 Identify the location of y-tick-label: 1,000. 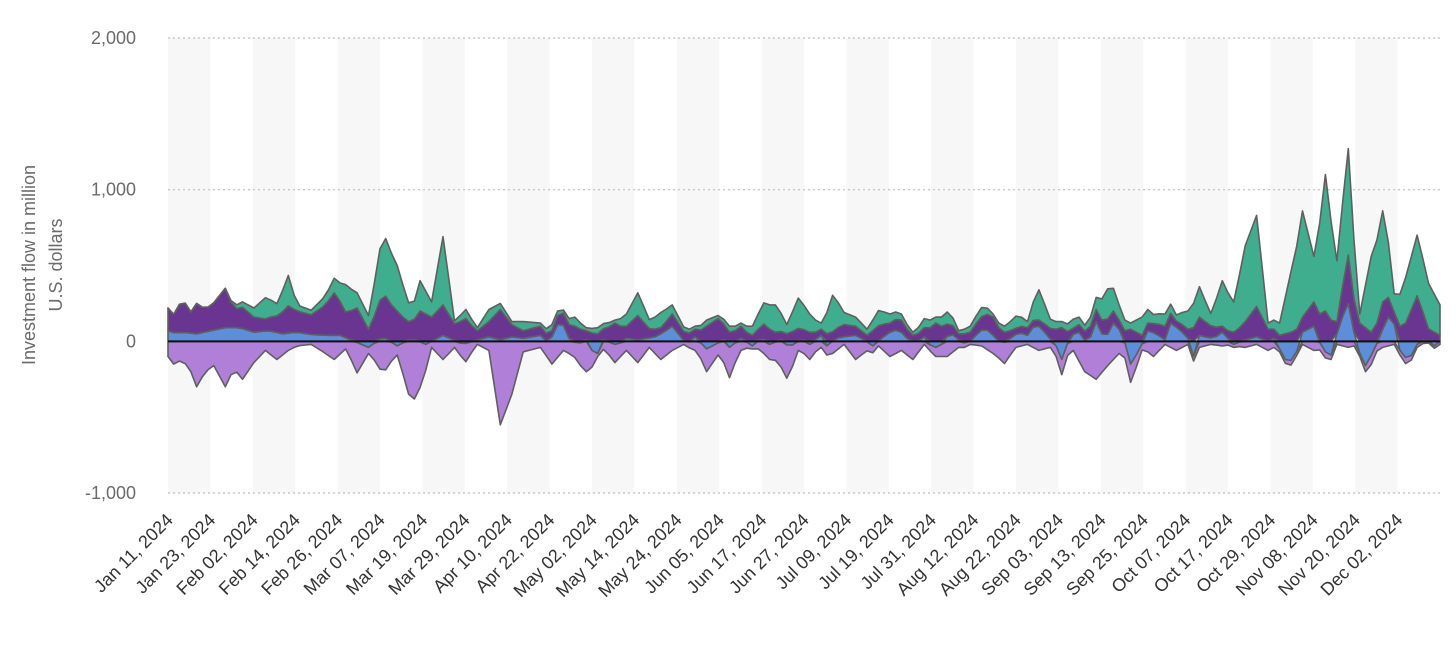
(113, 190).